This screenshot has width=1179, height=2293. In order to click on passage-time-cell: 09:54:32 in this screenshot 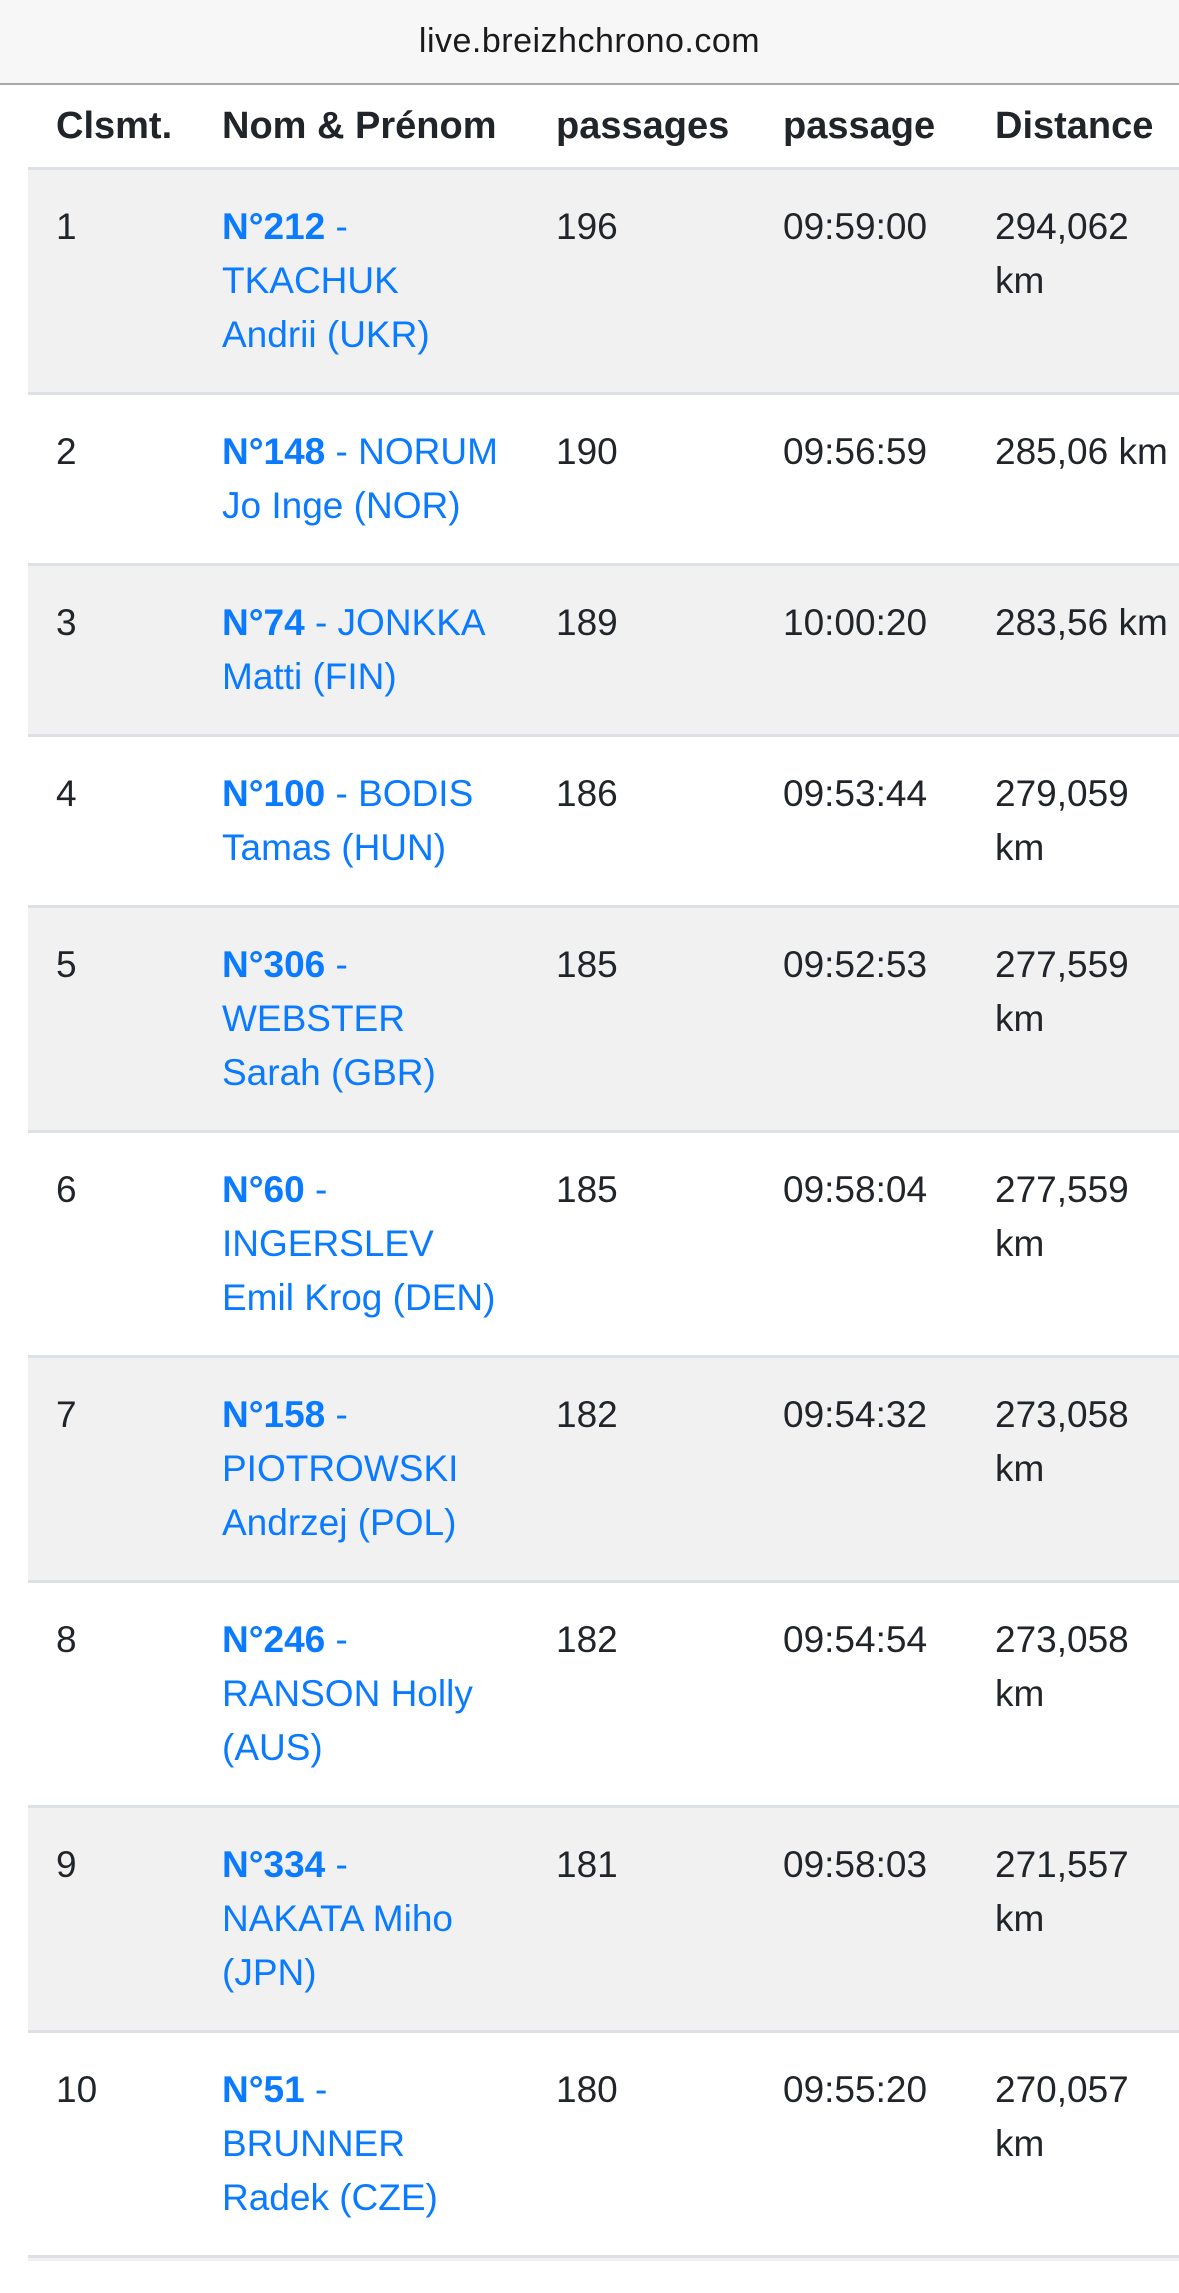, I will do `click(855, 1414)`.